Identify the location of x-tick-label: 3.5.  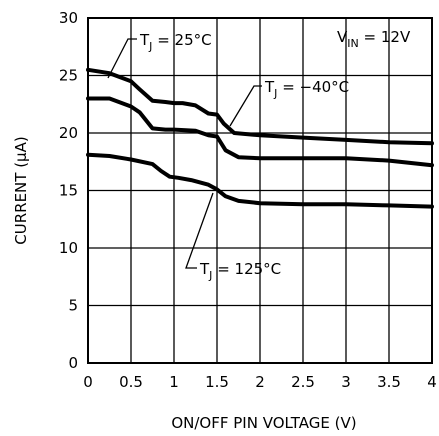
(389, 382).